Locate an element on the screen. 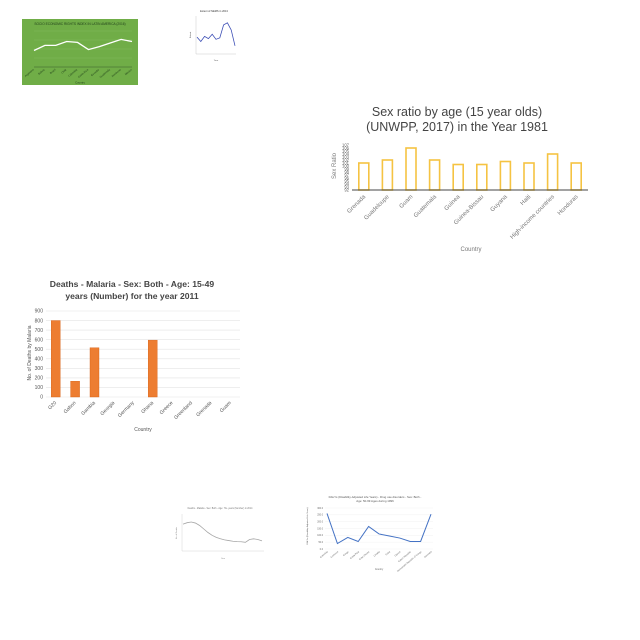 The height and width of the screenshot is (640, 640). daly-y-tick-label: 150.0 is located at coordinates (320, 529).